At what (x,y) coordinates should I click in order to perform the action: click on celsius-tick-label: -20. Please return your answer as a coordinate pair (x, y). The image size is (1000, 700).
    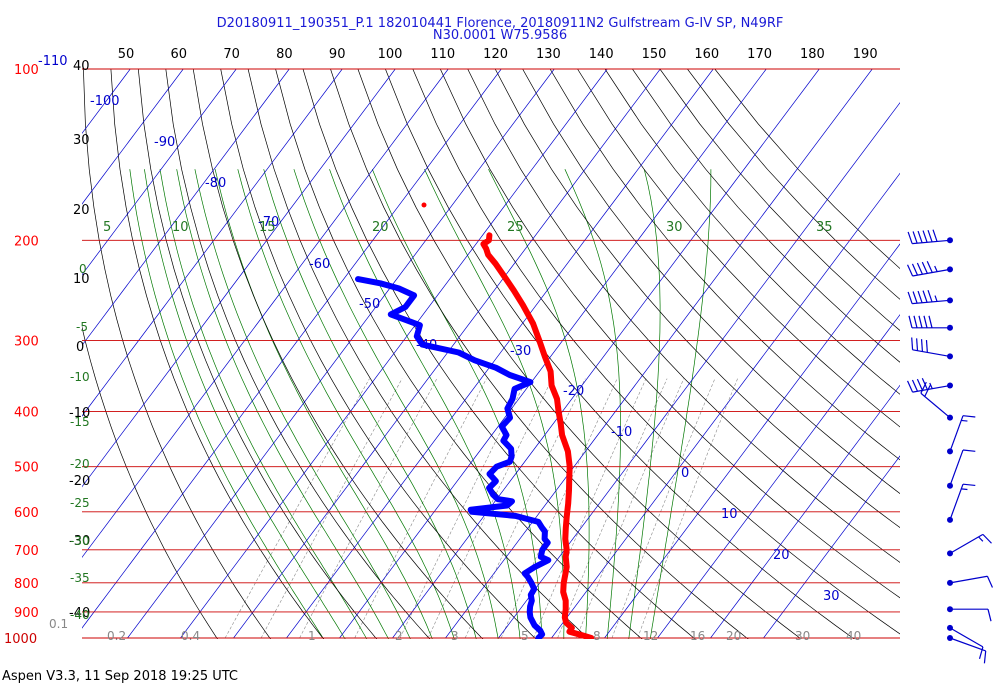
    Looking at the image, I should click on (79, 481).